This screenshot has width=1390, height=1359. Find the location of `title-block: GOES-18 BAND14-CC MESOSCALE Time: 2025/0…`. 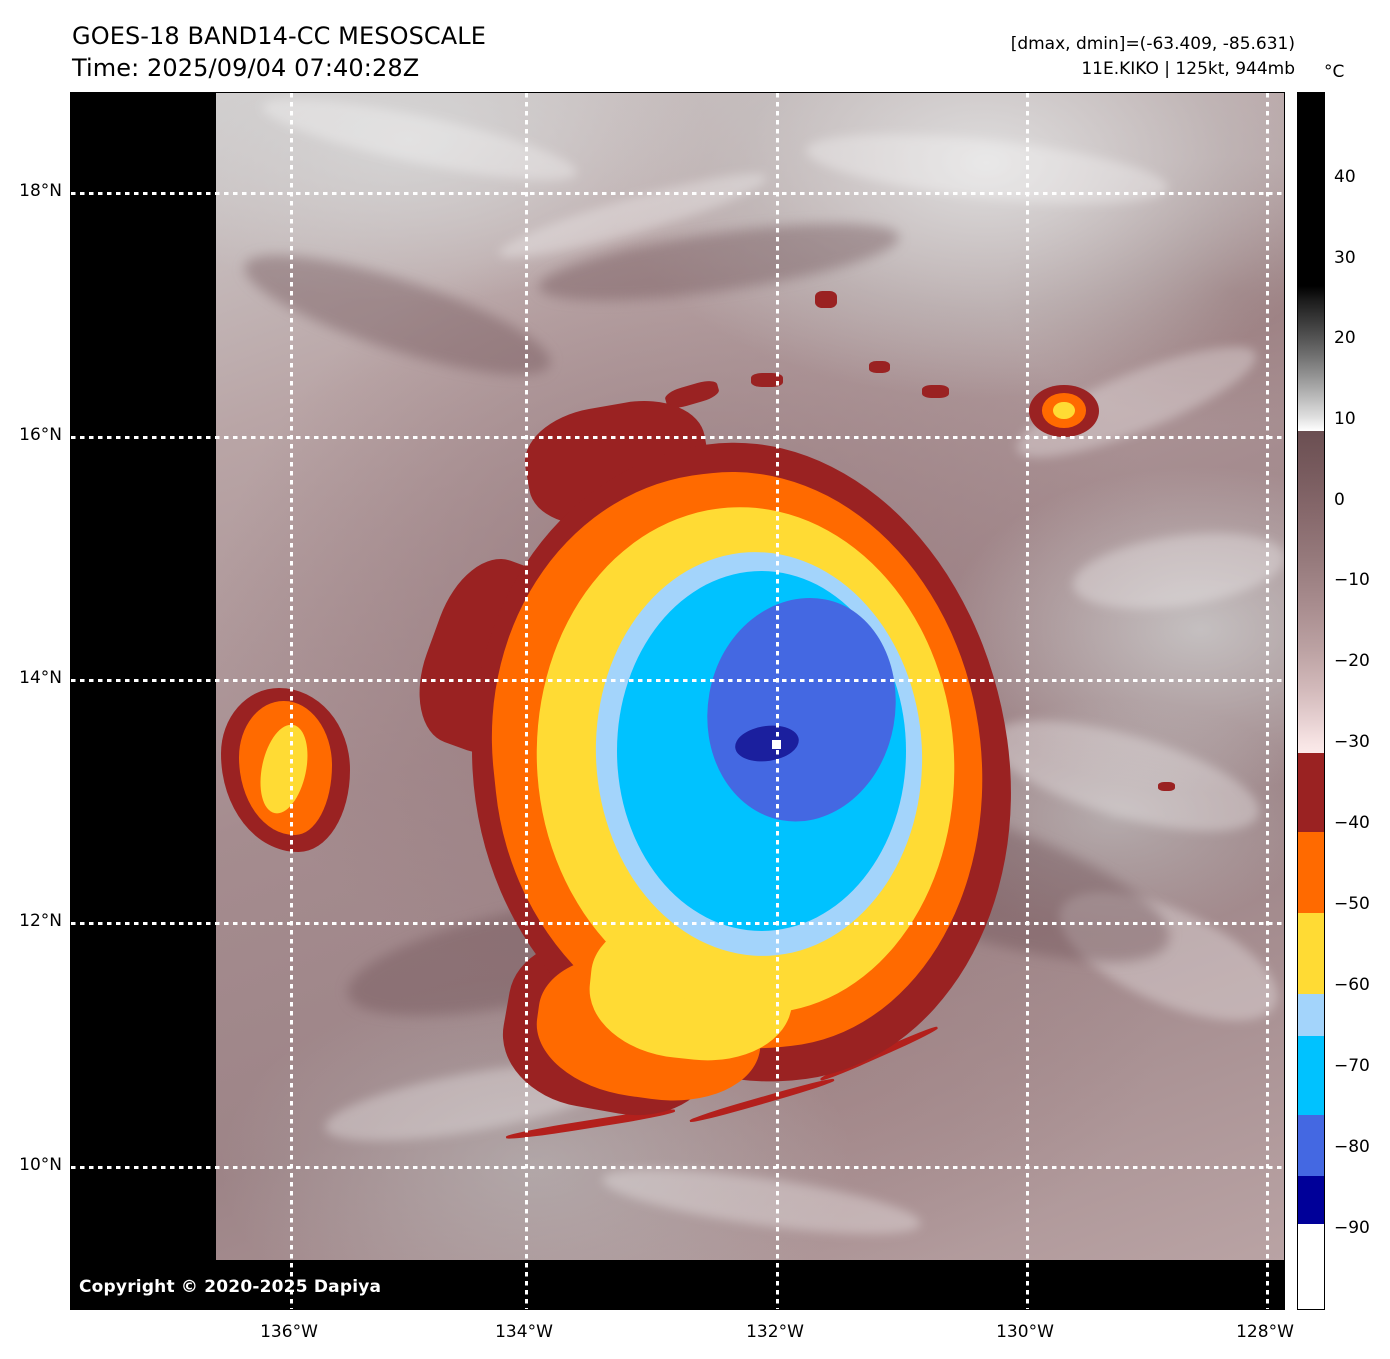

title-block: GOES-18 BAND14-CC MESOSCALE Time: 2025/0… is located at coordinates (279, 52).